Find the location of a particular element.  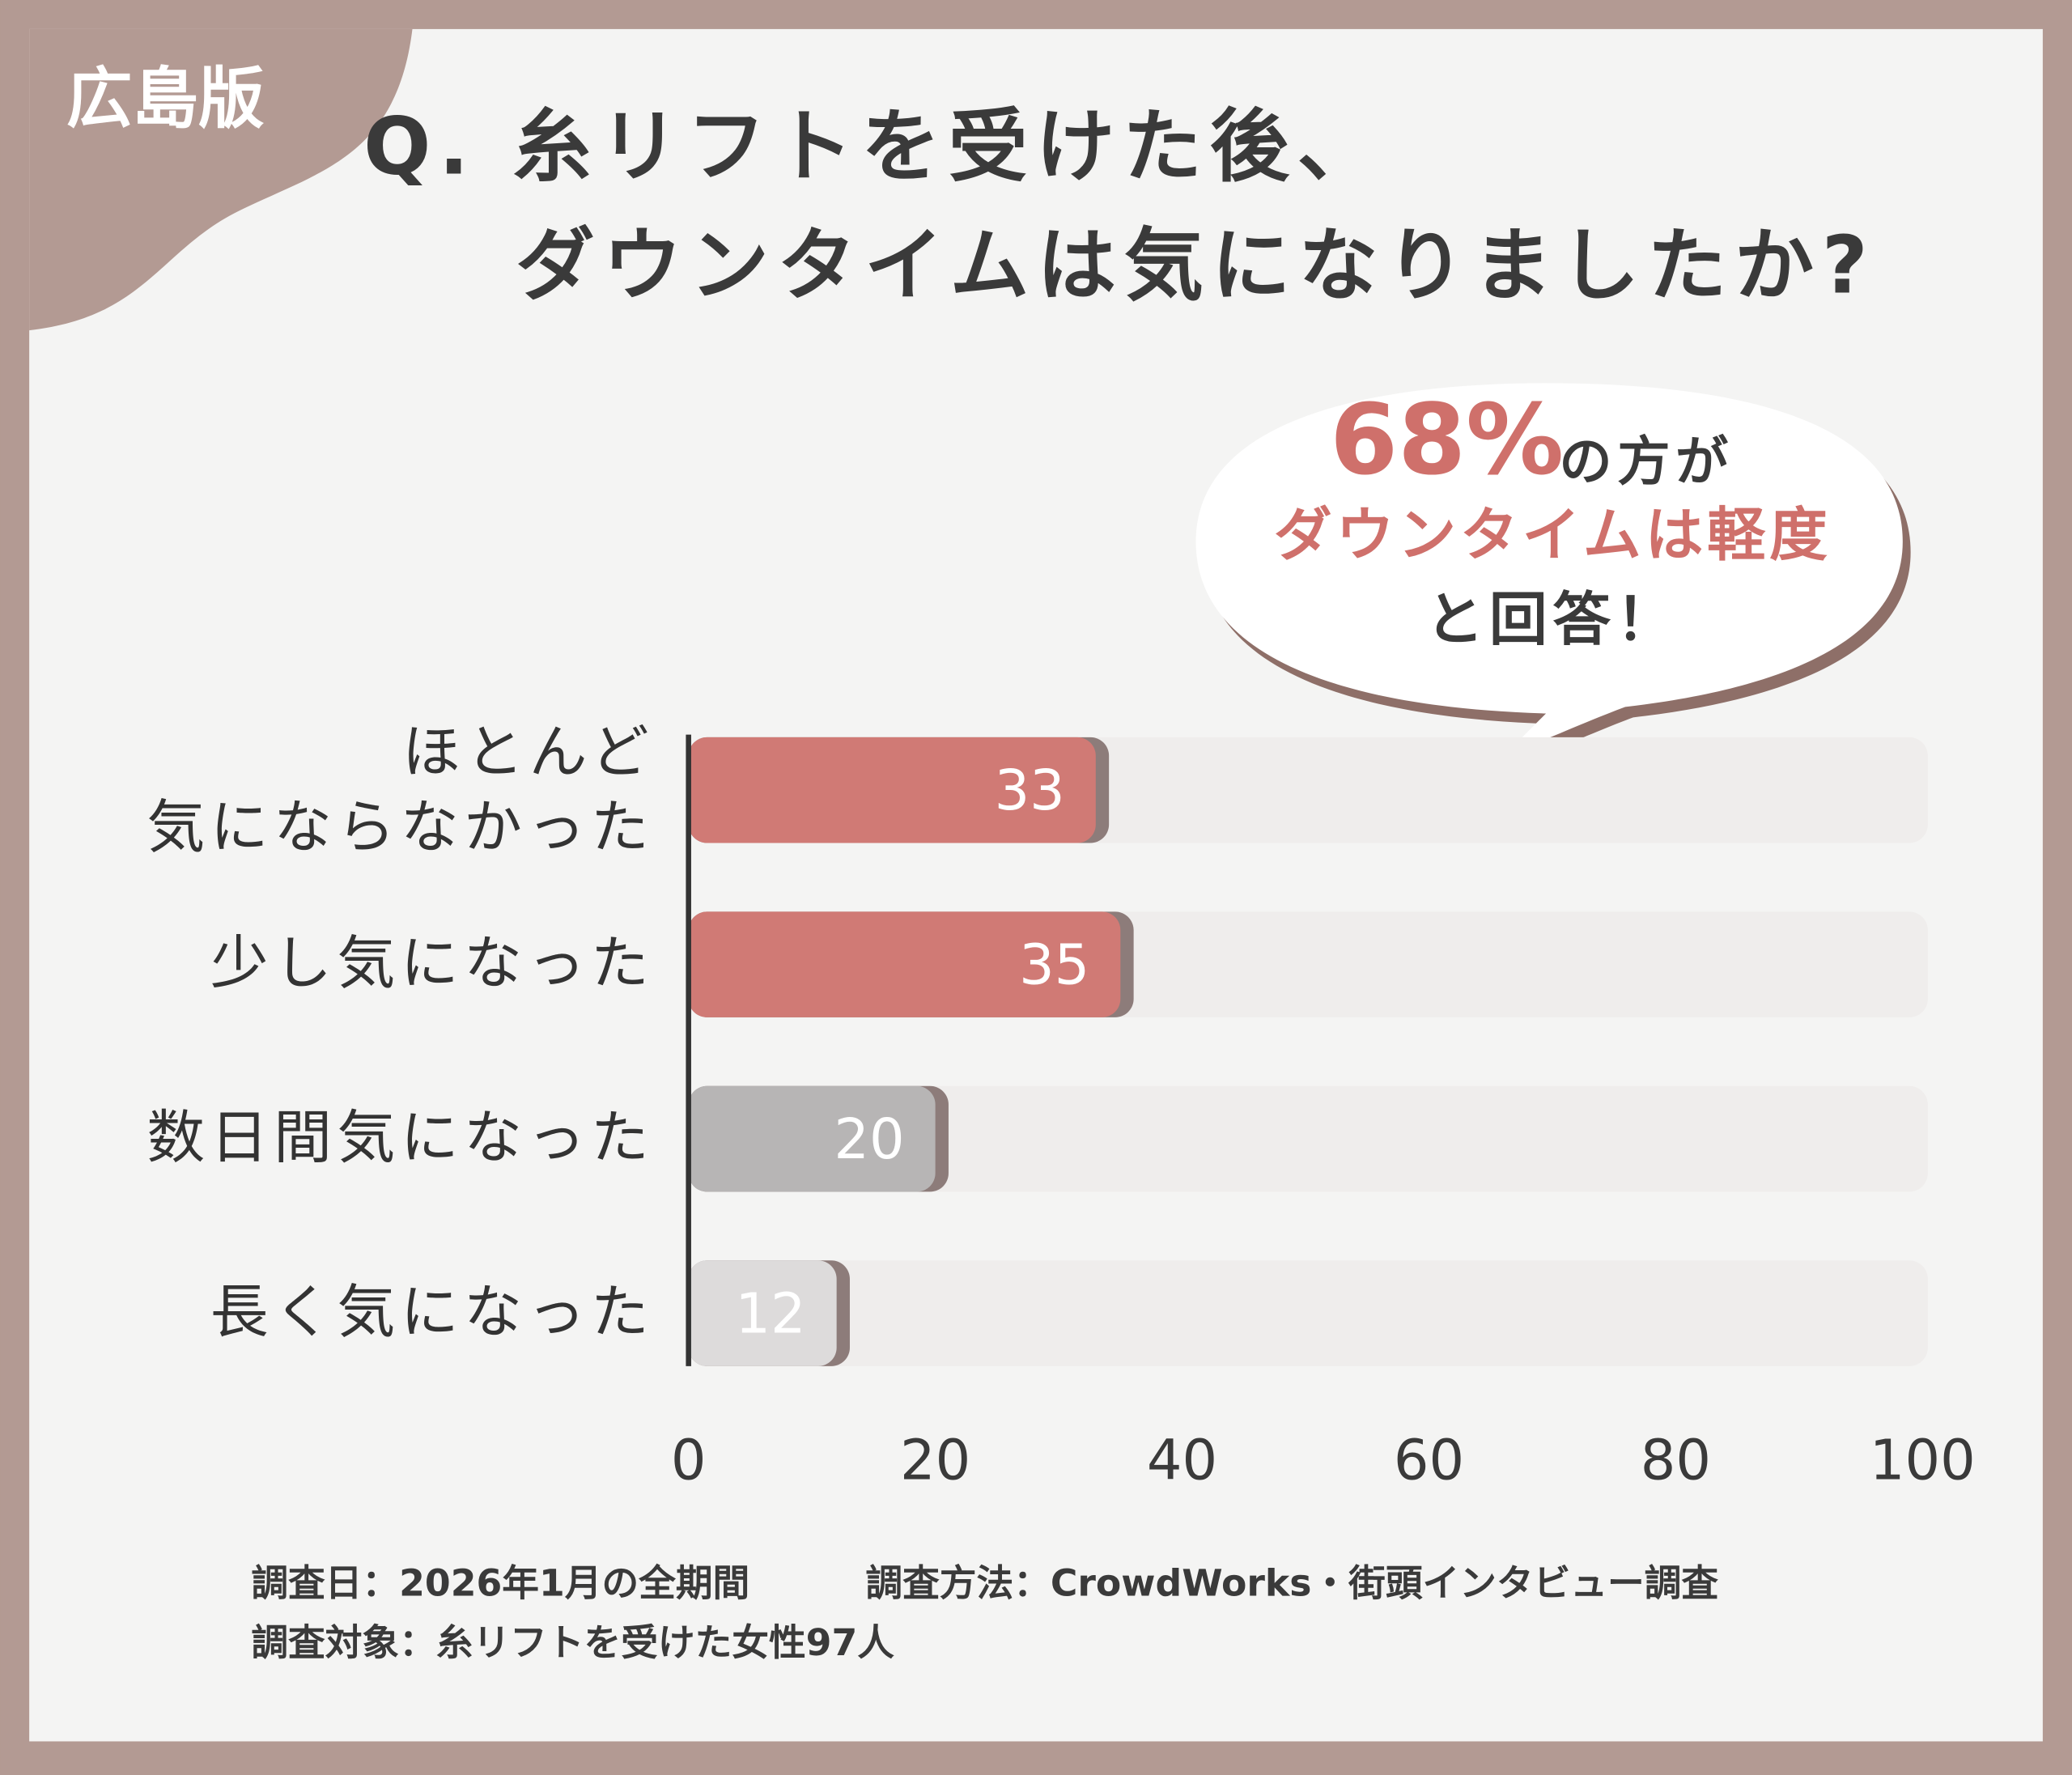

category-label: 少し気になった is located at coordinates (432, 964).